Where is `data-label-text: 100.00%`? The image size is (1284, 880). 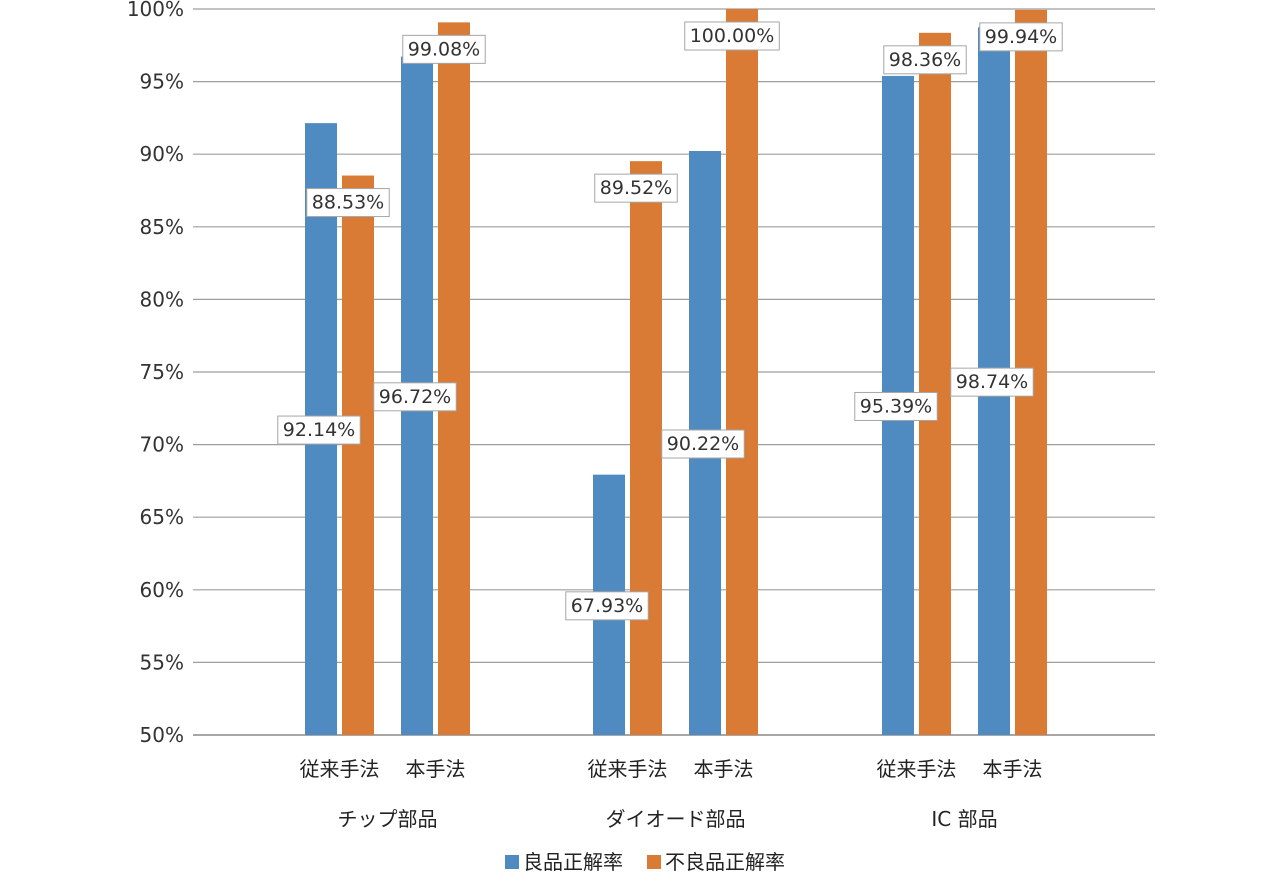 data-label-text: 100.00% is located at coordinates (732, 36).